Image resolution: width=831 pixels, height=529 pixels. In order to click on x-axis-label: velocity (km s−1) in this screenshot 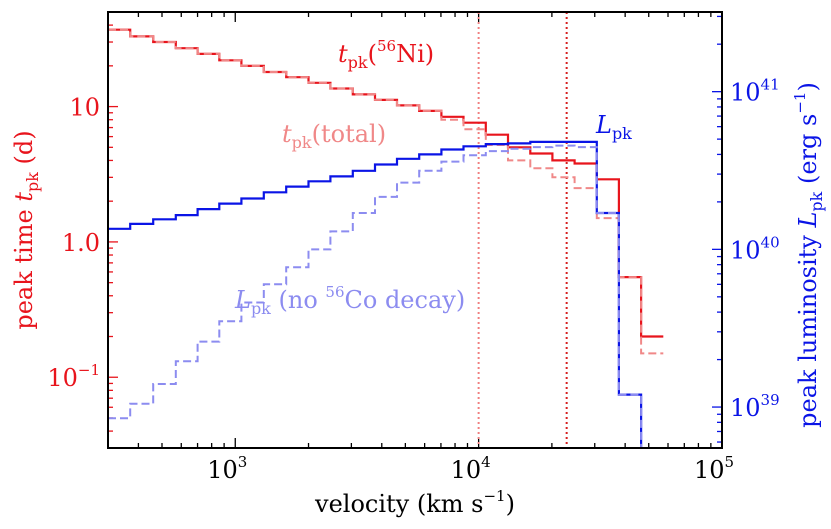, I will do `click(414, 502)`.